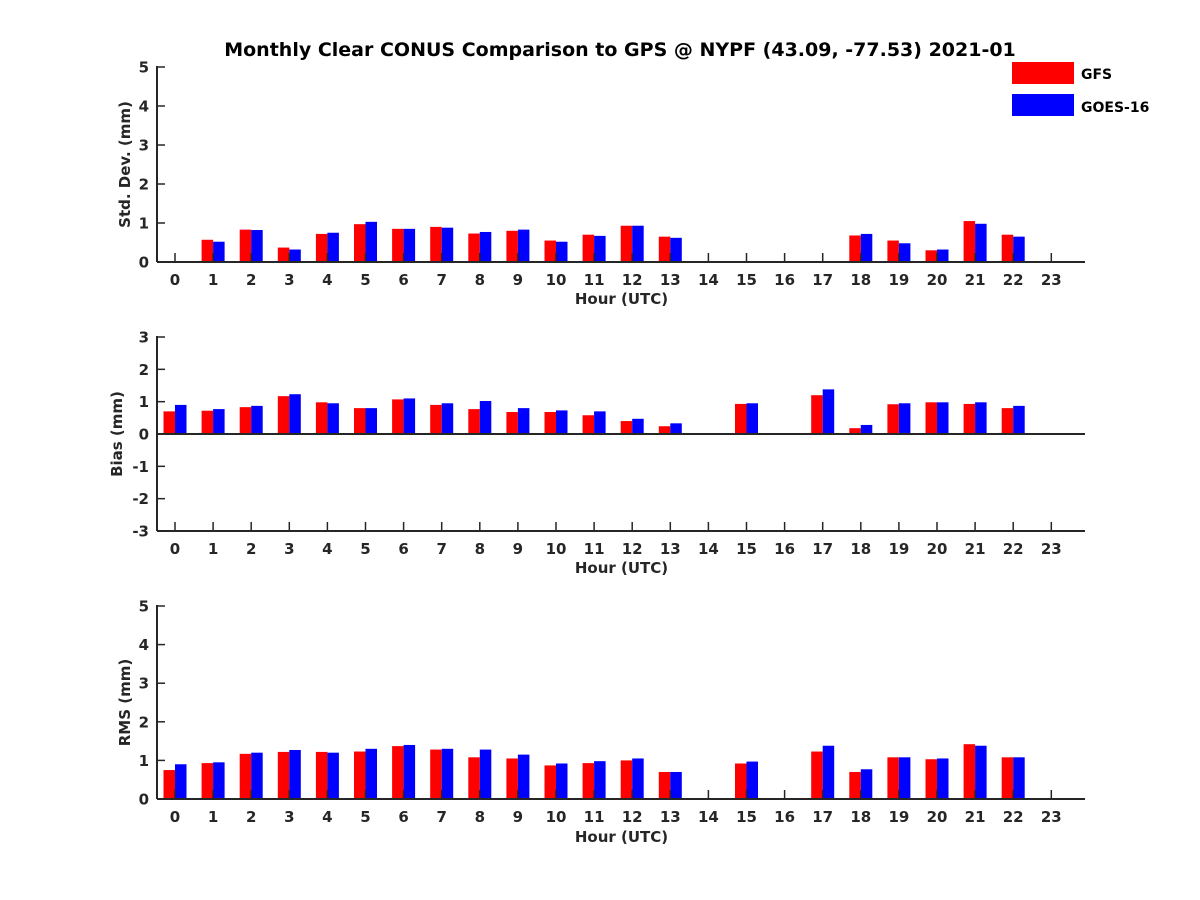 This screenshot has height=900, width=1200. I want to click on legend-swatch-gfs, so click(1043, 73).